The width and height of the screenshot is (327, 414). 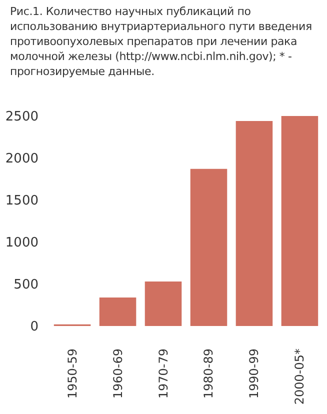 What do you see at coordinates (21, 201) in the screenshot?
I see `y-tick-label: 1500` at bounding box center [21, 201].